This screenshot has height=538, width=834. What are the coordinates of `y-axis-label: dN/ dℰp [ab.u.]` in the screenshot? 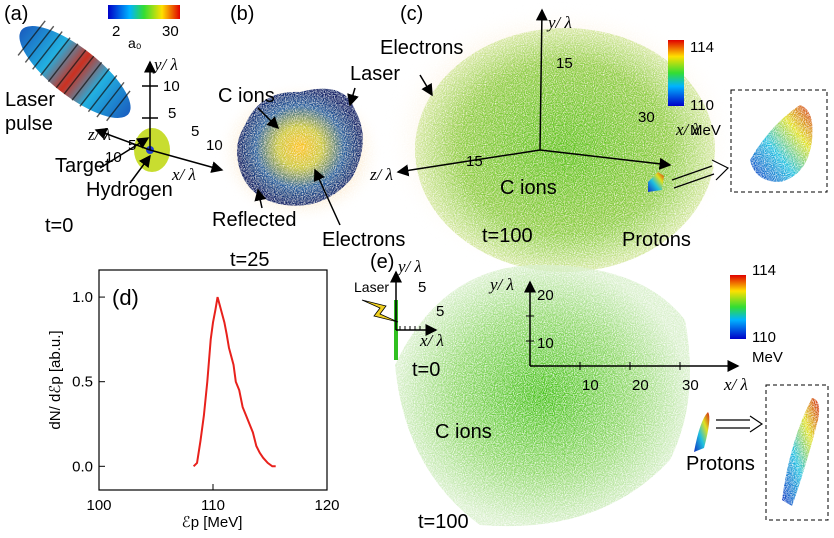 It's located at (55, 379).